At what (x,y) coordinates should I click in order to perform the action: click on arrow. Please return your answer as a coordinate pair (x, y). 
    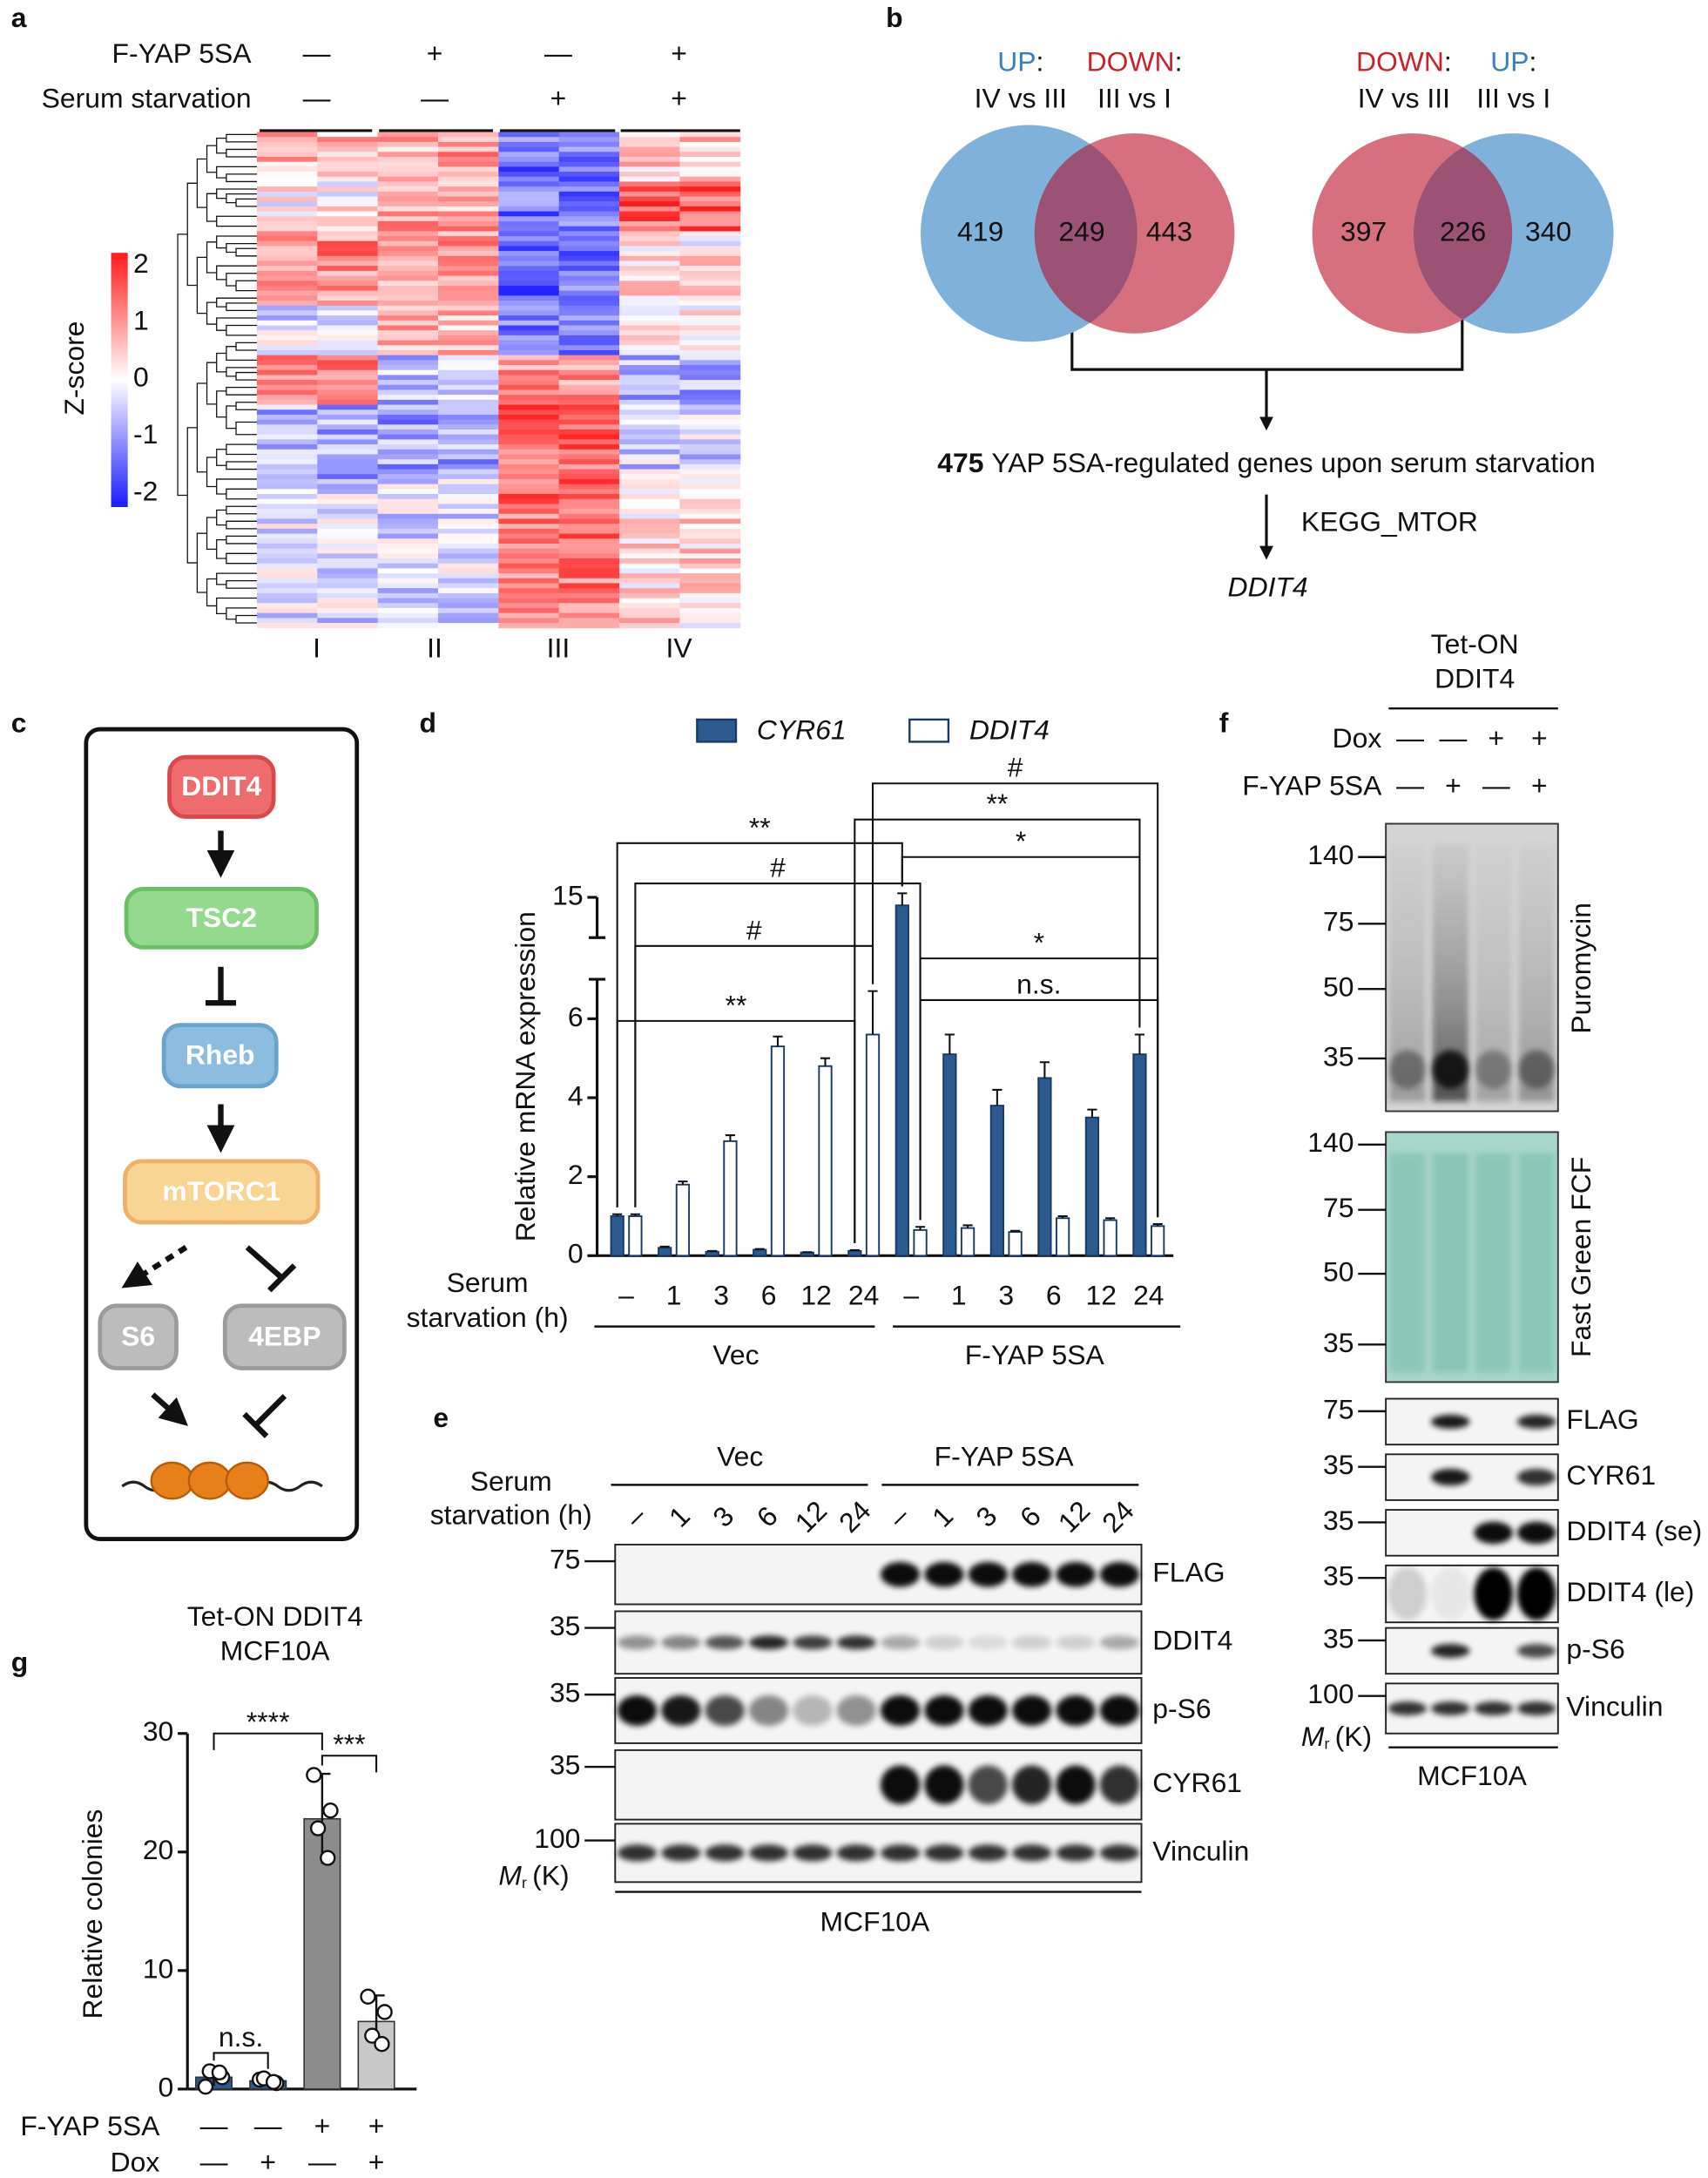
    Looking at the image, I should click on (169, 1409).